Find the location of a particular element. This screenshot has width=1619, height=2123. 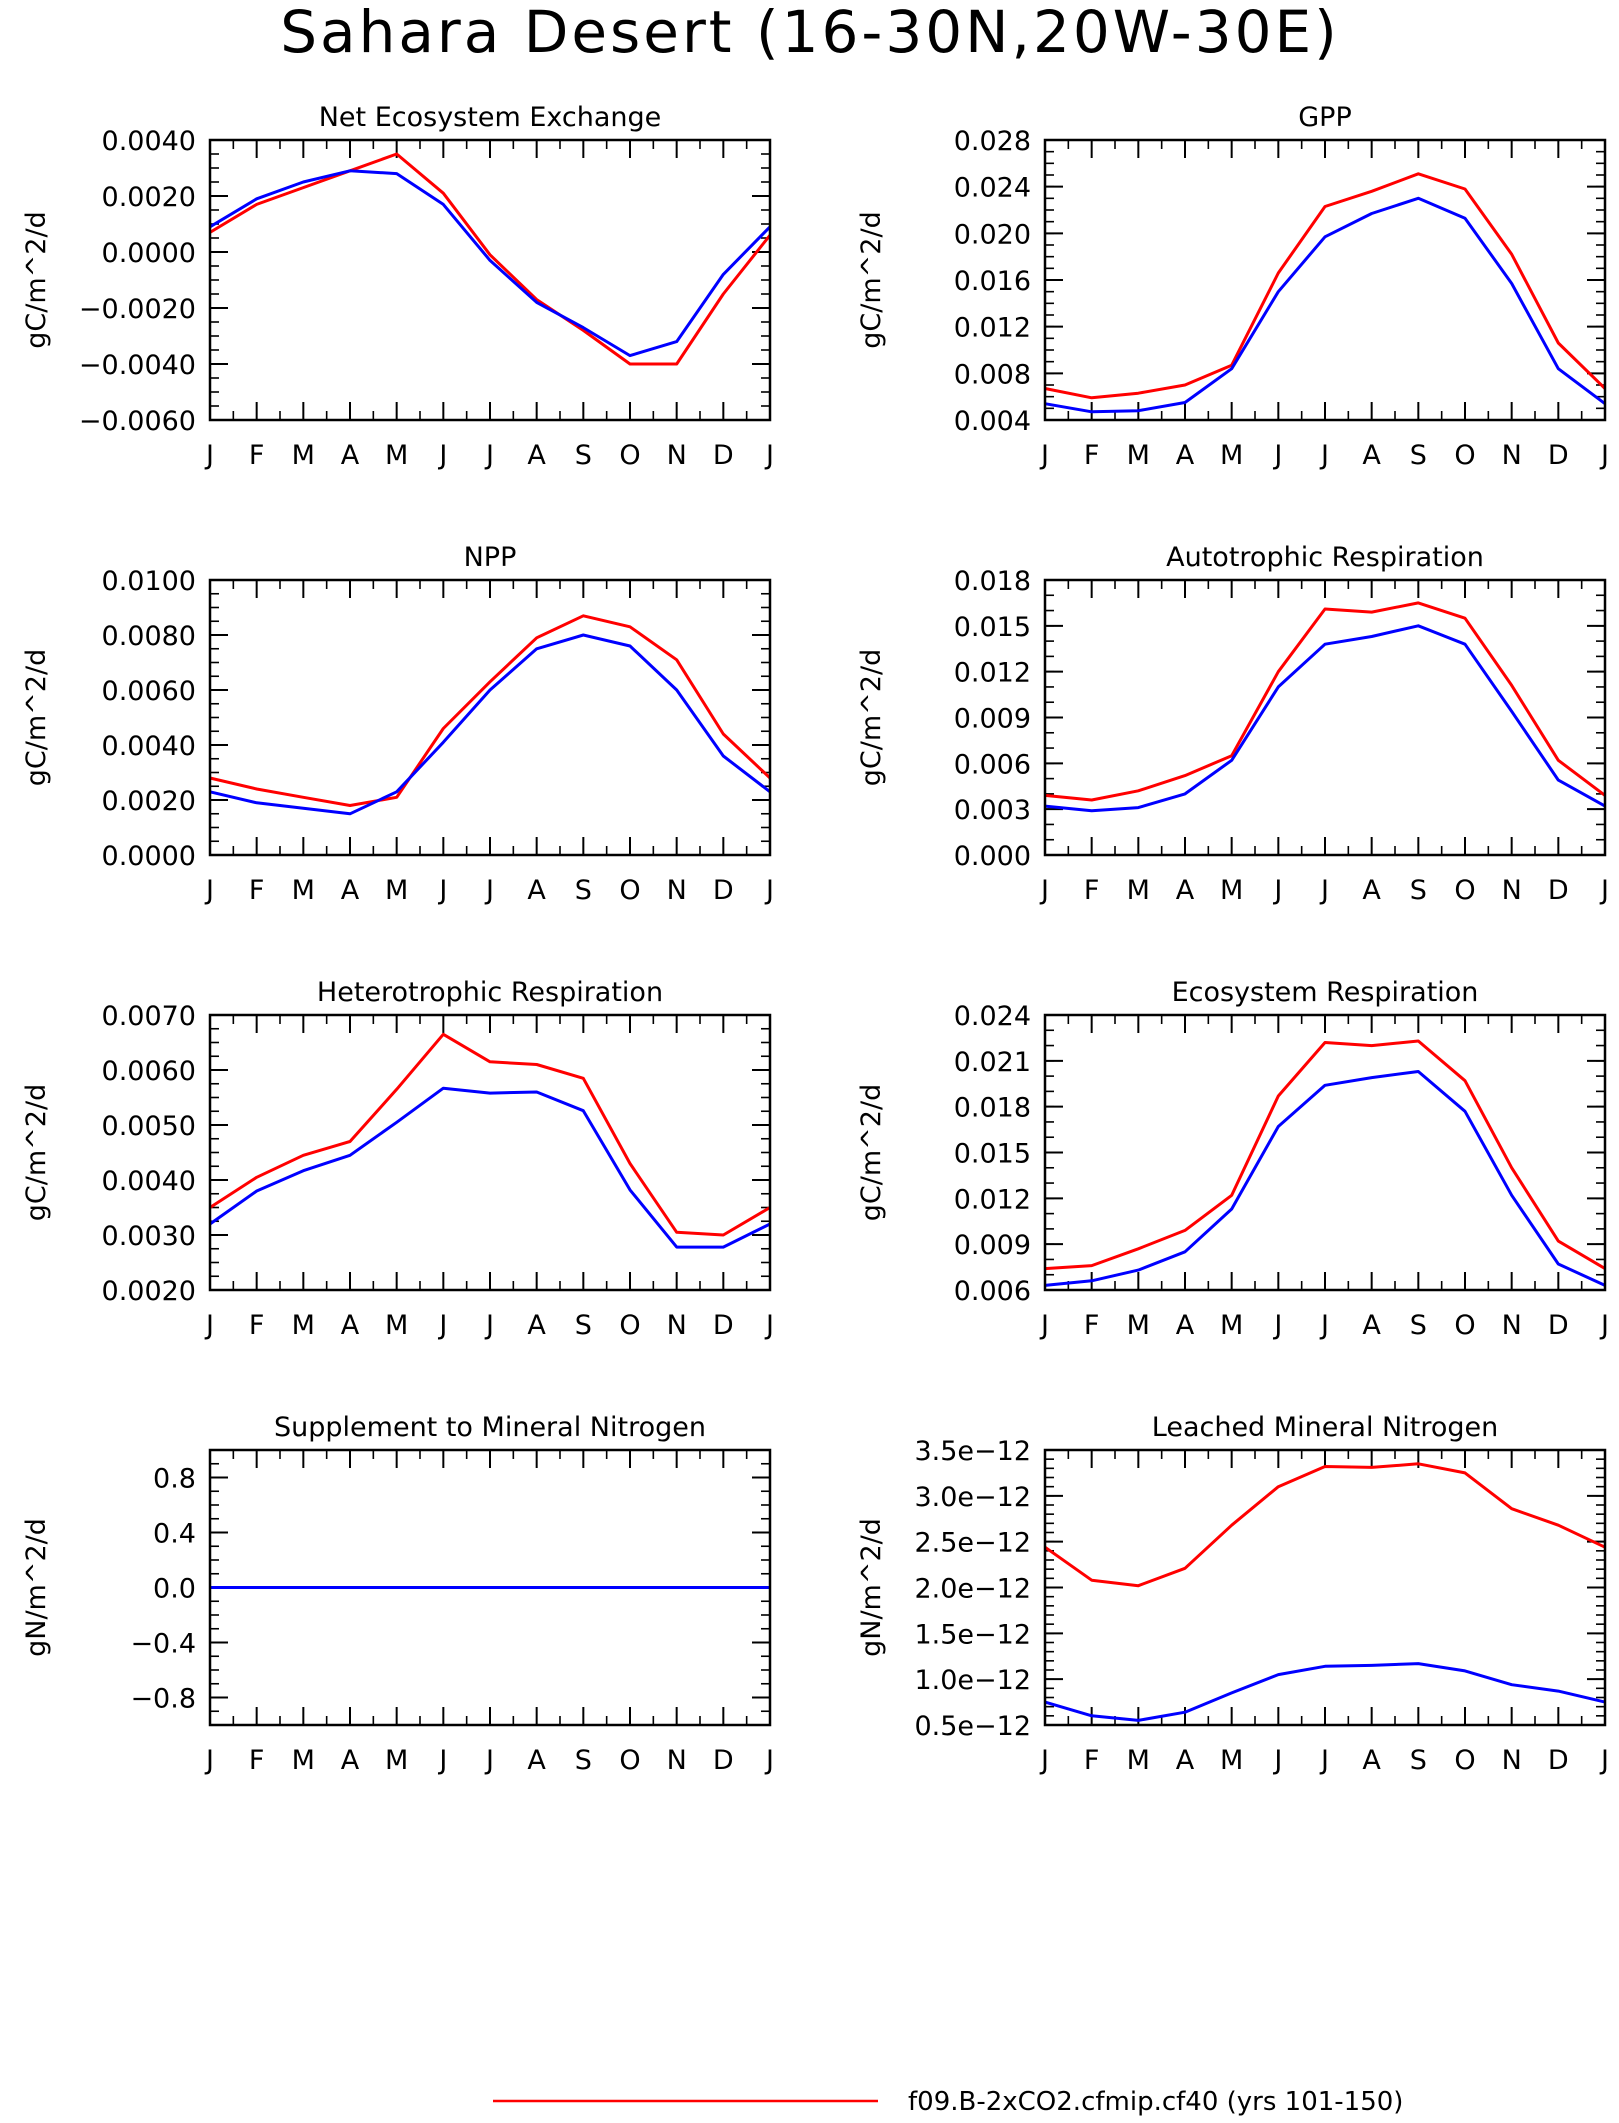

y-tick-label: 0.016 is located at coordinates (992, 281).